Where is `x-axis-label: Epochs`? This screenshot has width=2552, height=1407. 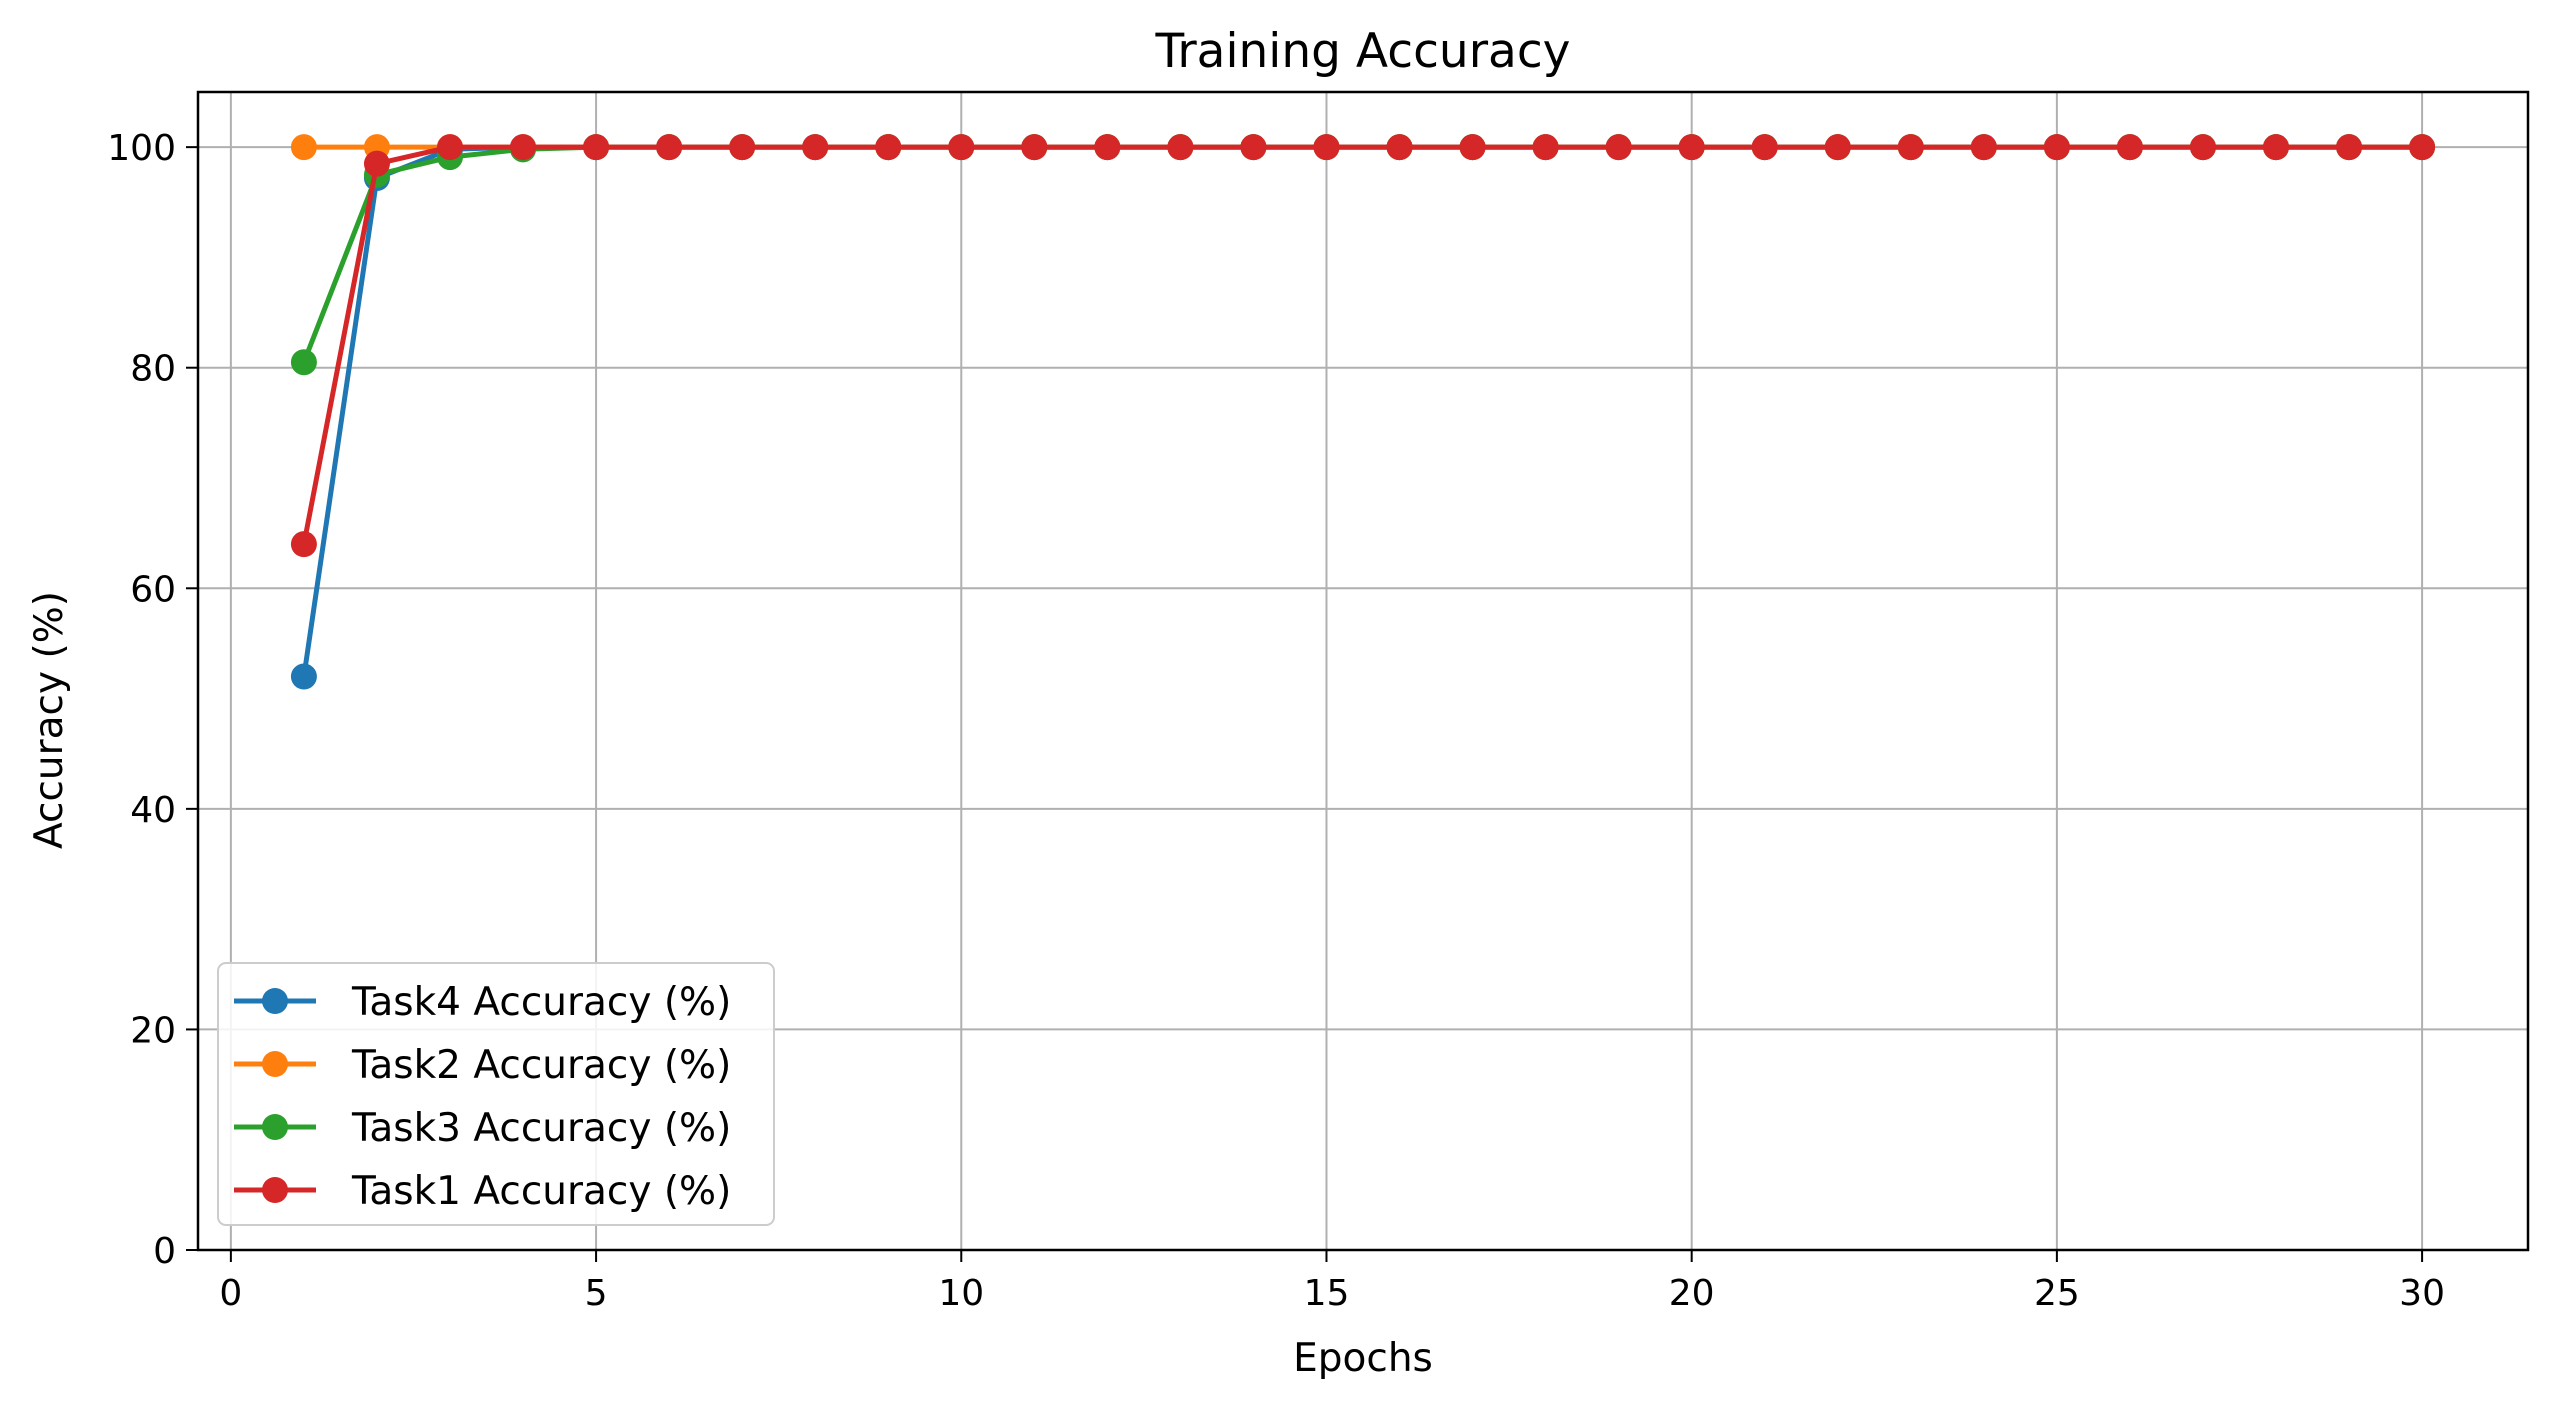
x-axis-label: Epochs is located at coordinates (1363, 1358).